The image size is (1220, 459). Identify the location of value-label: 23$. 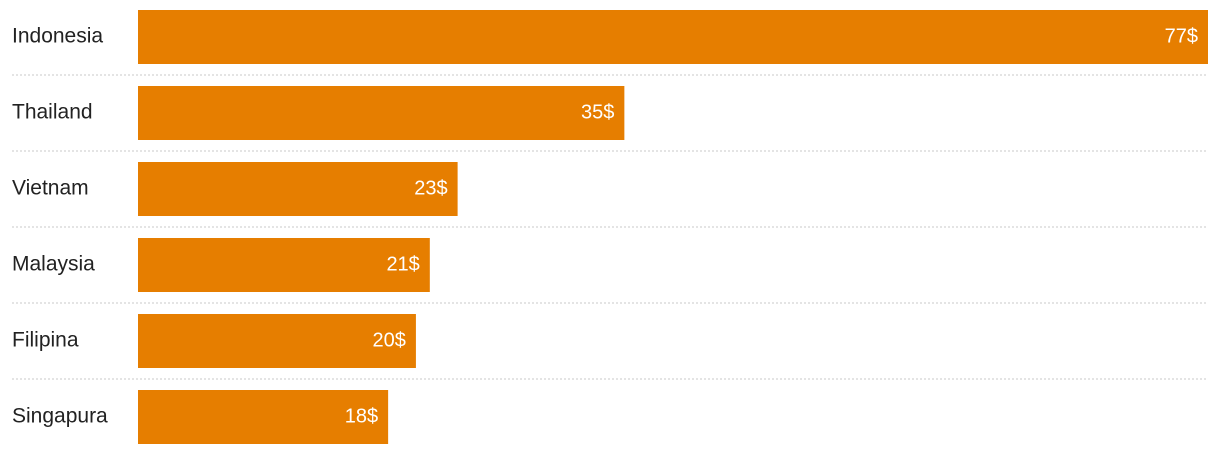
(430, 188).